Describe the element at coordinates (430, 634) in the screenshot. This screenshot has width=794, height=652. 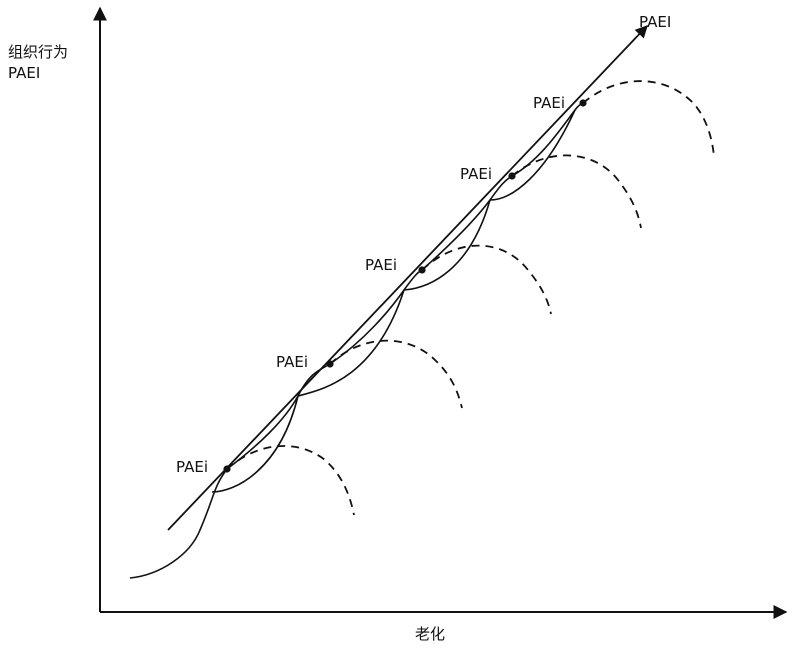
I see `x-axis-title: 老化` at that location.